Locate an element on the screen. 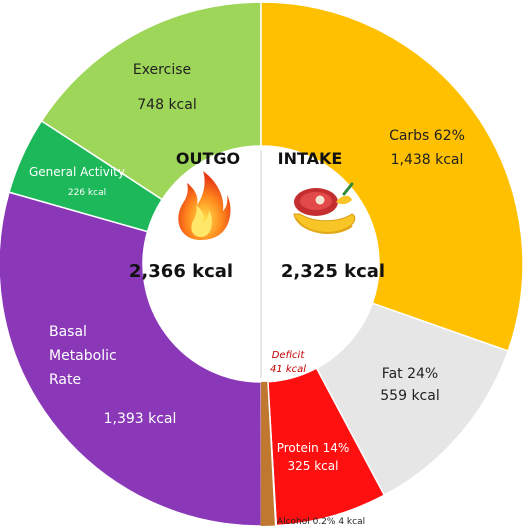  exercise-value: 748 kcal is located at coordinates (166, 105).